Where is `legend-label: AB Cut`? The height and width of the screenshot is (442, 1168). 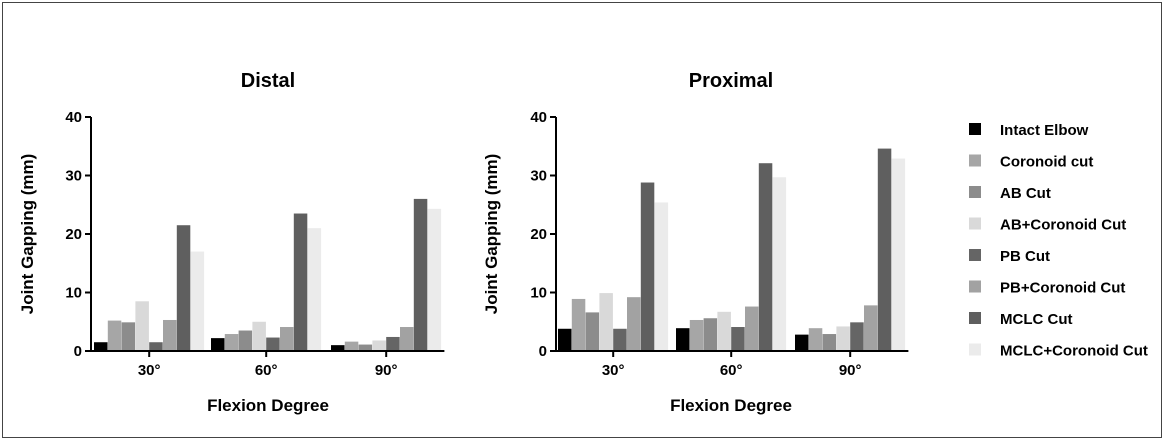 legend-label: AB Cut is located at coordinates (1025, 193).